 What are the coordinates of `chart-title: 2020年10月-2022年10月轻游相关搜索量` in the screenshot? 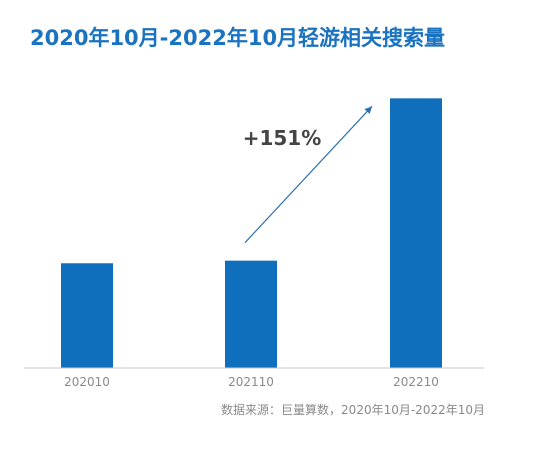 It's located at (238, 38).